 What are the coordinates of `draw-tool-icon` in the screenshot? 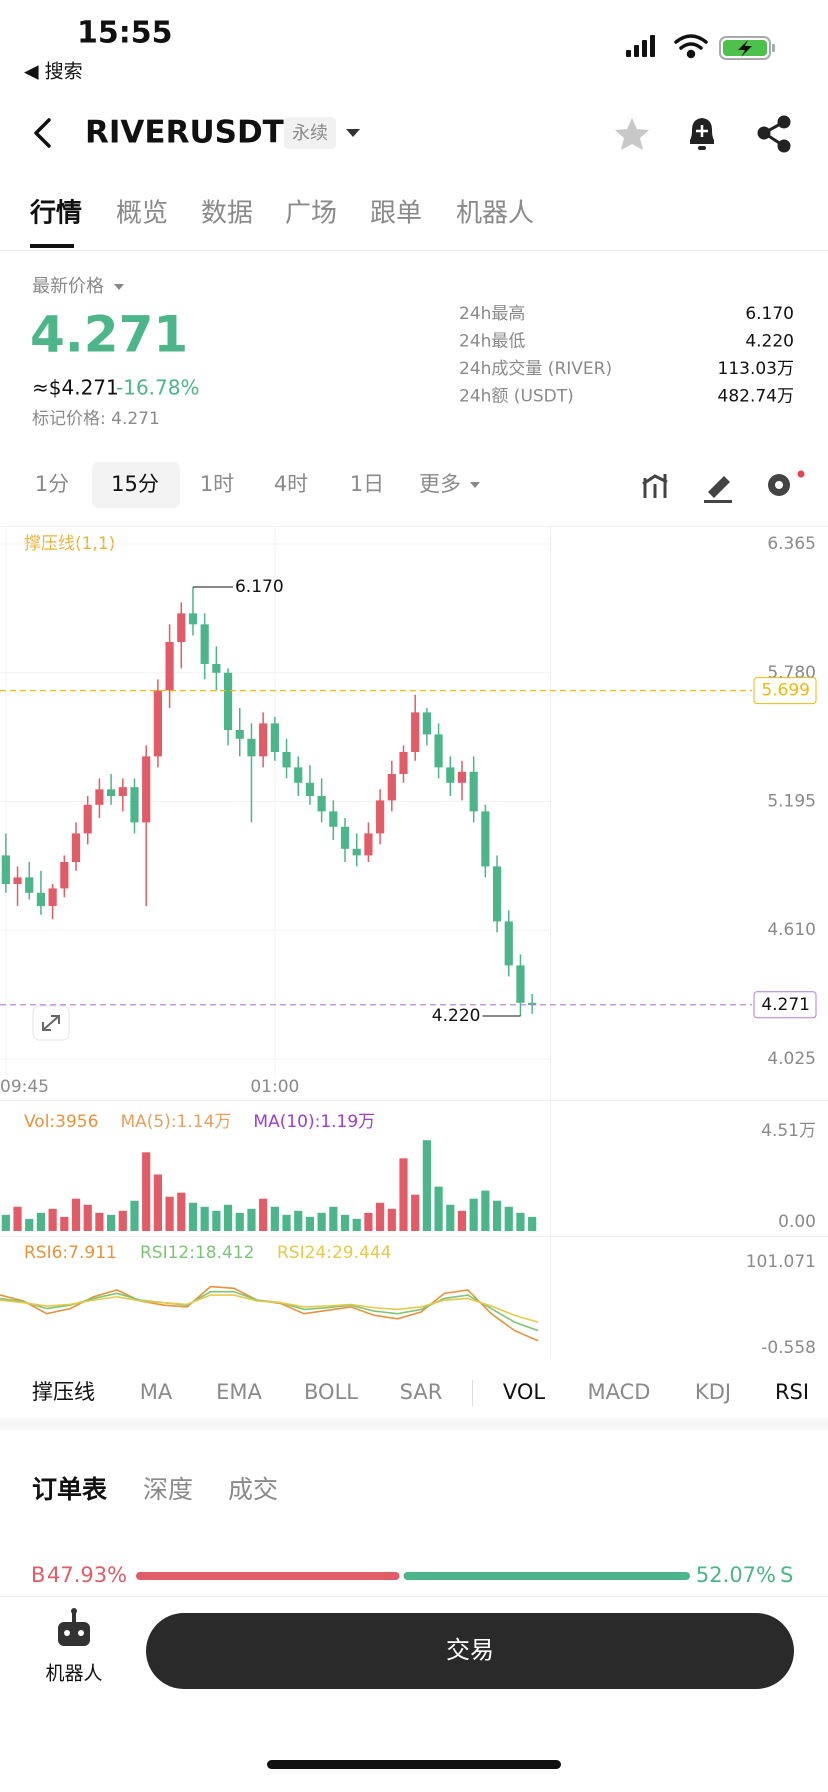 It's located at (718, 489).